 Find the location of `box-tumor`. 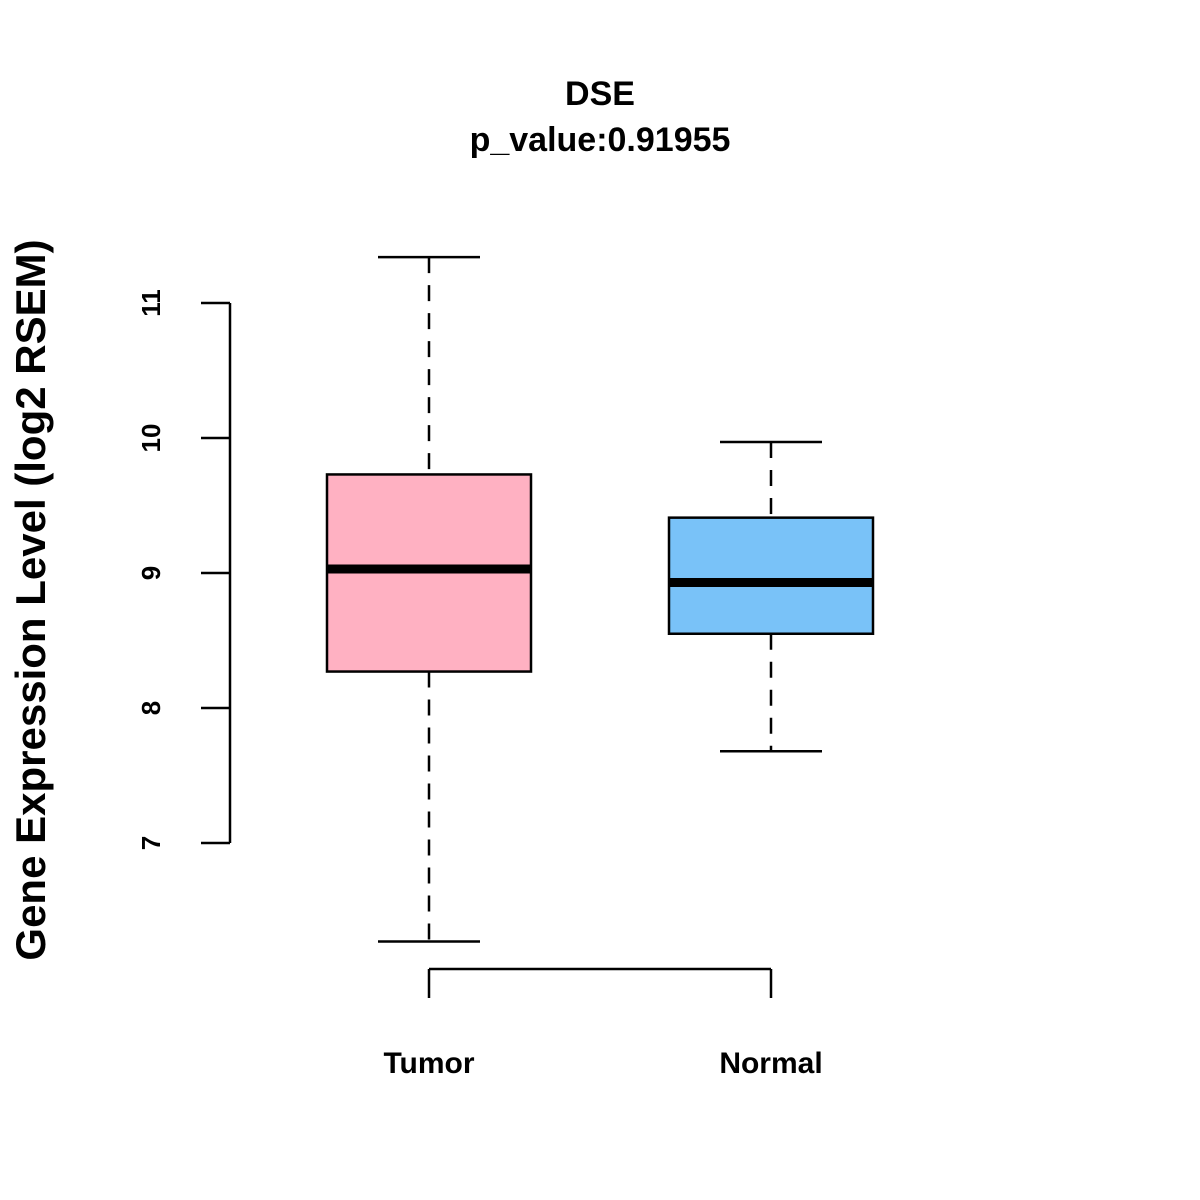

box-tumor is located at coordinates (429, 599).